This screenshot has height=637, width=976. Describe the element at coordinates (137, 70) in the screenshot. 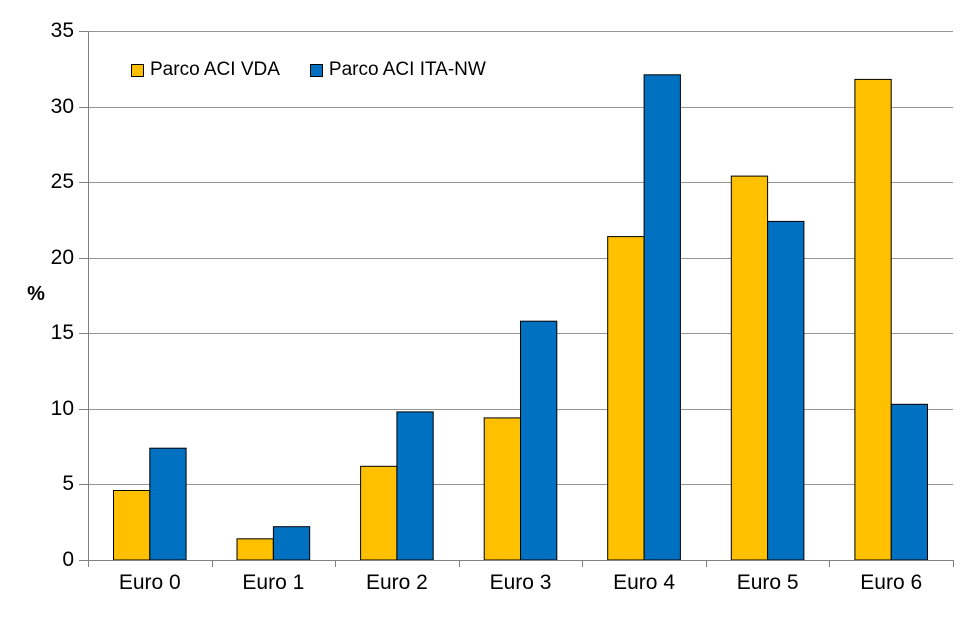

I see `legend-swatch-vda-icon` at that location.